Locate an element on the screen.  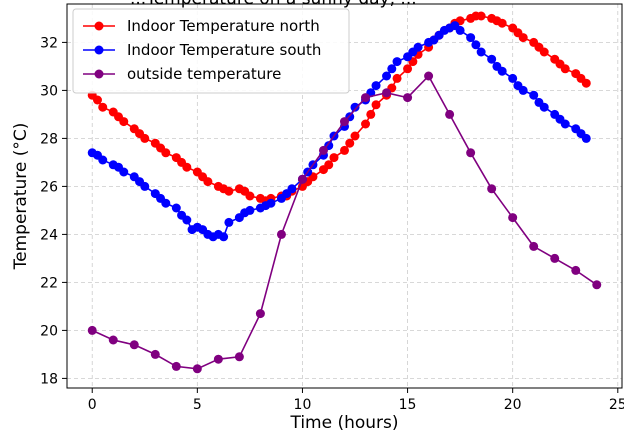
x-tick-label: 0 is located at coordinates (92, 405).